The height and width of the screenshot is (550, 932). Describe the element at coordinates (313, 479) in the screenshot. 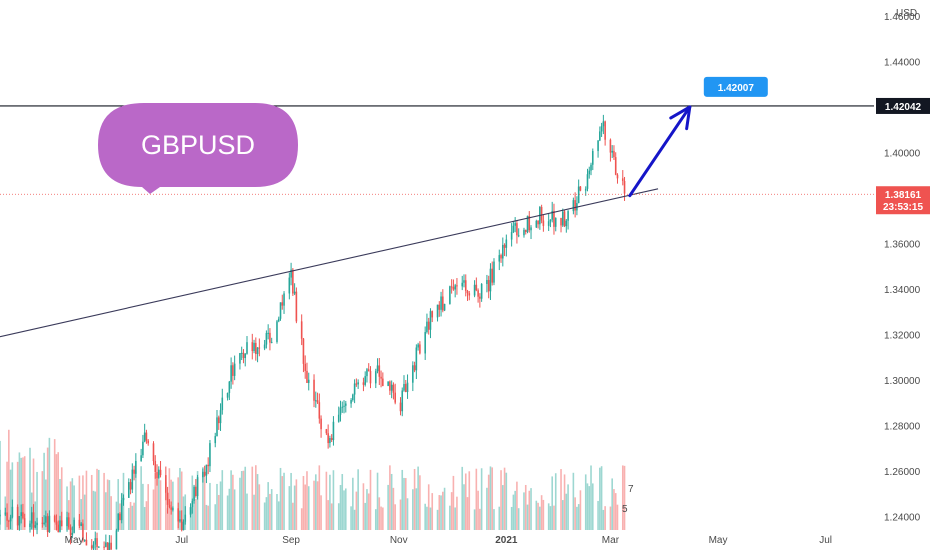

I see `volume-bars` at that location.